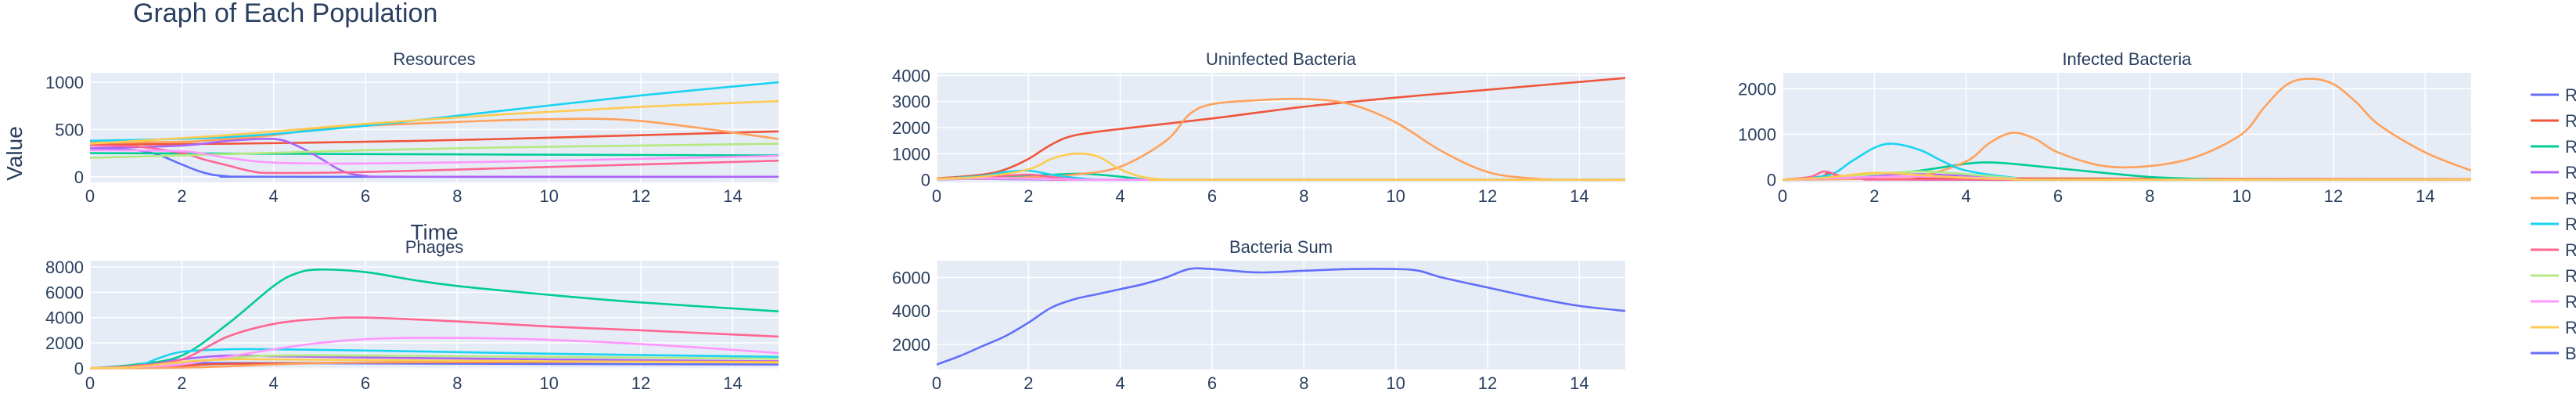  Describe the element at coordinates (1782, 196) in the screenshot. I see `subplot-infected-bacteria-x-tick-label: 0` at that location.